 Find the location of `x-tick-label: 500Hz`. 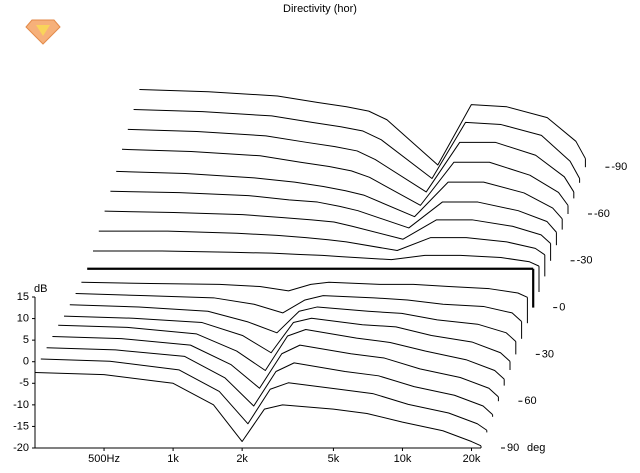

x-tick-label: 500Hz is located at coordinates (104, 459).